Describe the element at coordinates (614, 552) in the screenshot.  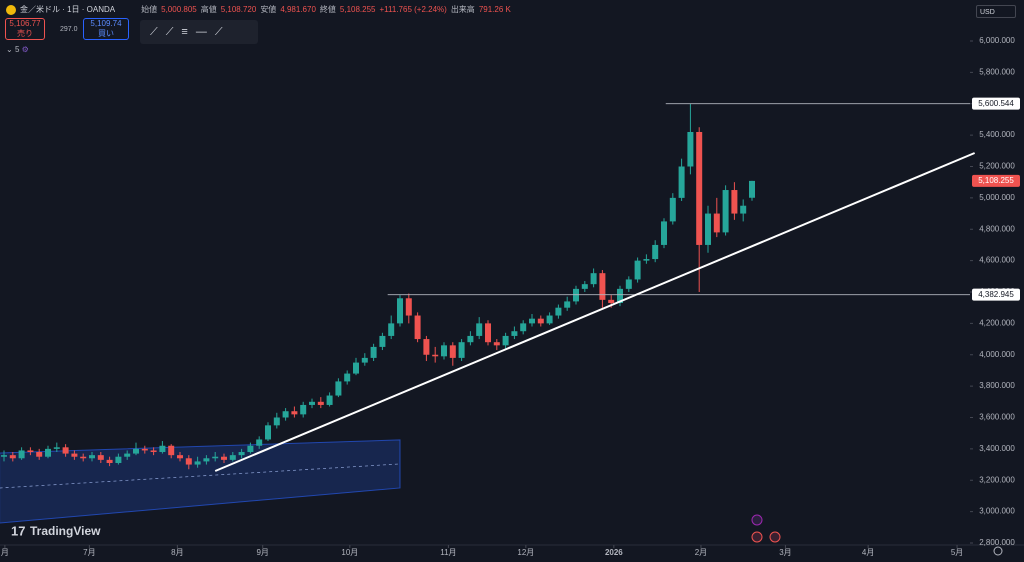
I see `x-tick-label: 2026` at that location.